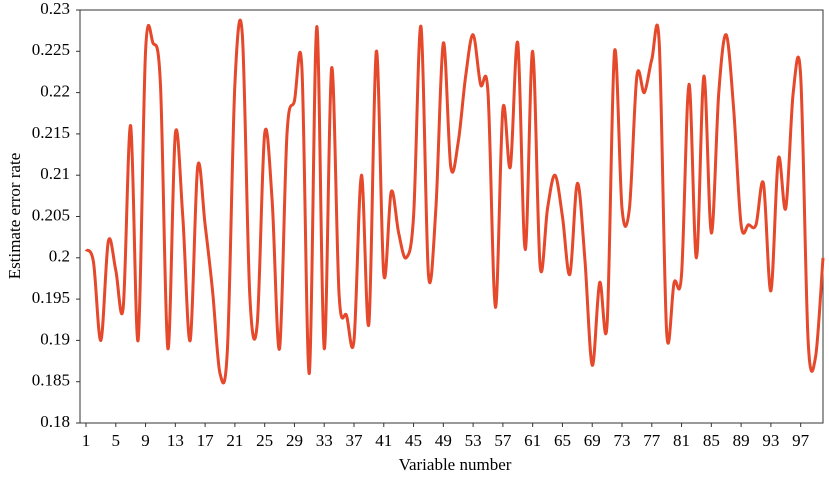  I want to click on y-tick-label: 0.205, so click(51, 214).